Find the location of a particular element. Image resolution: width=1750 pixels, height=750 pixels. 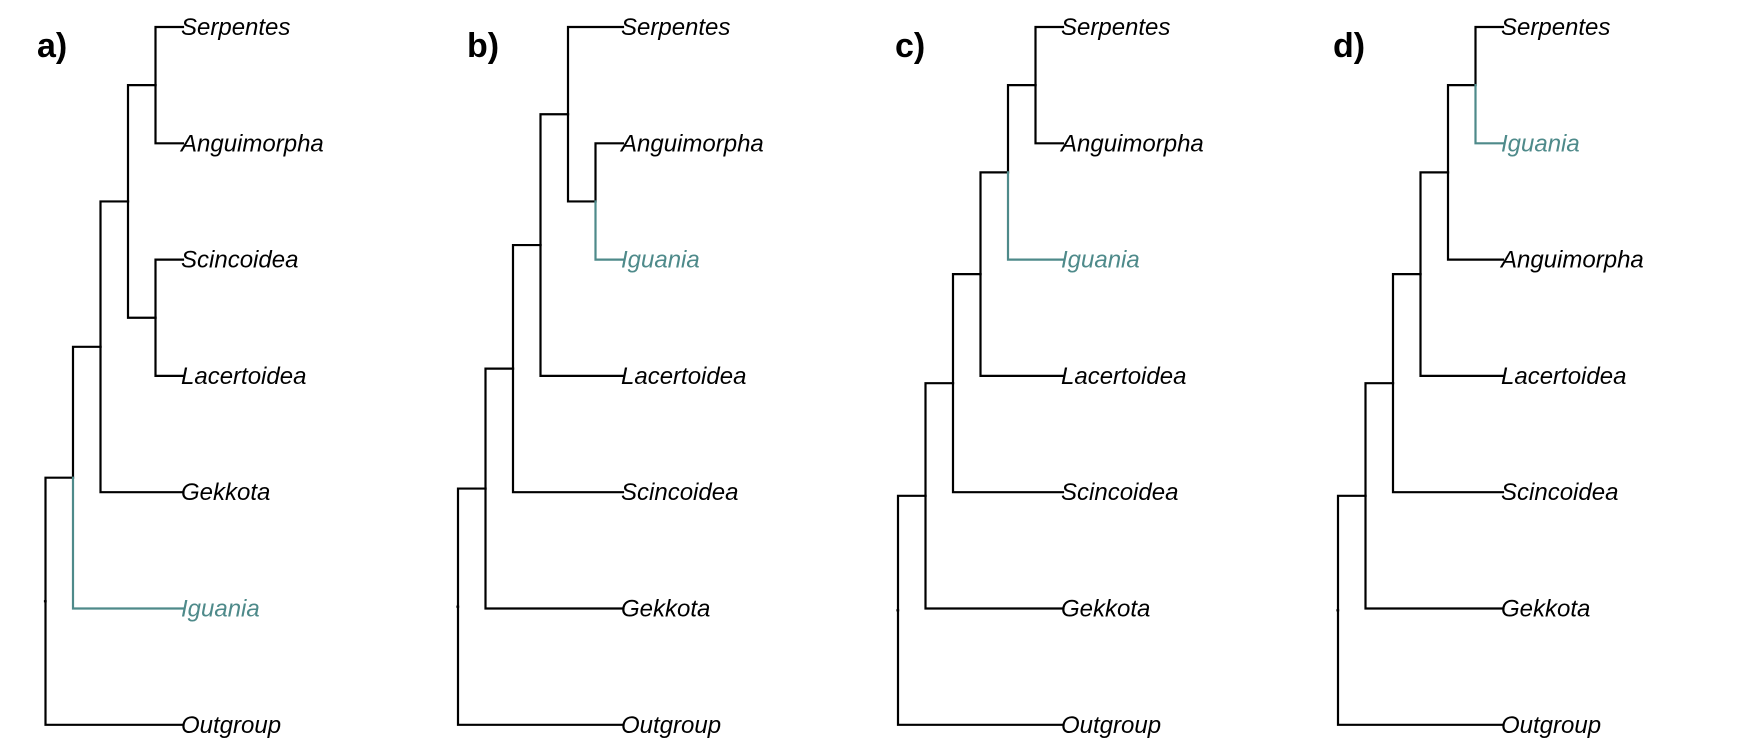

panel-label-c: c) is located at coordinates (910, 46).